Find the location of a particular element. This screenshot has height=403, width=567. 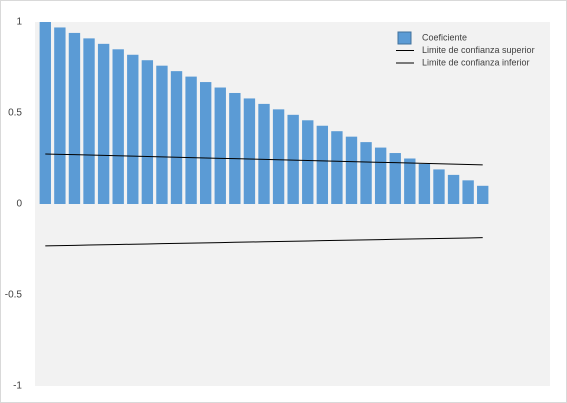

legend-label: Coeficiente is located at coordinates (444, 37).